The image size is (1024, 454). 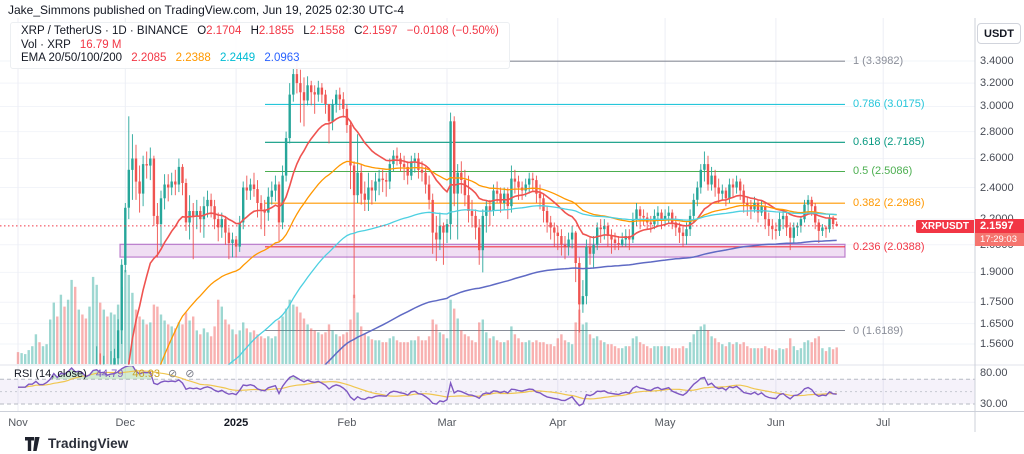 I want to click on rsi-hidden-icon: ⊘, so click(x=173, y=373).